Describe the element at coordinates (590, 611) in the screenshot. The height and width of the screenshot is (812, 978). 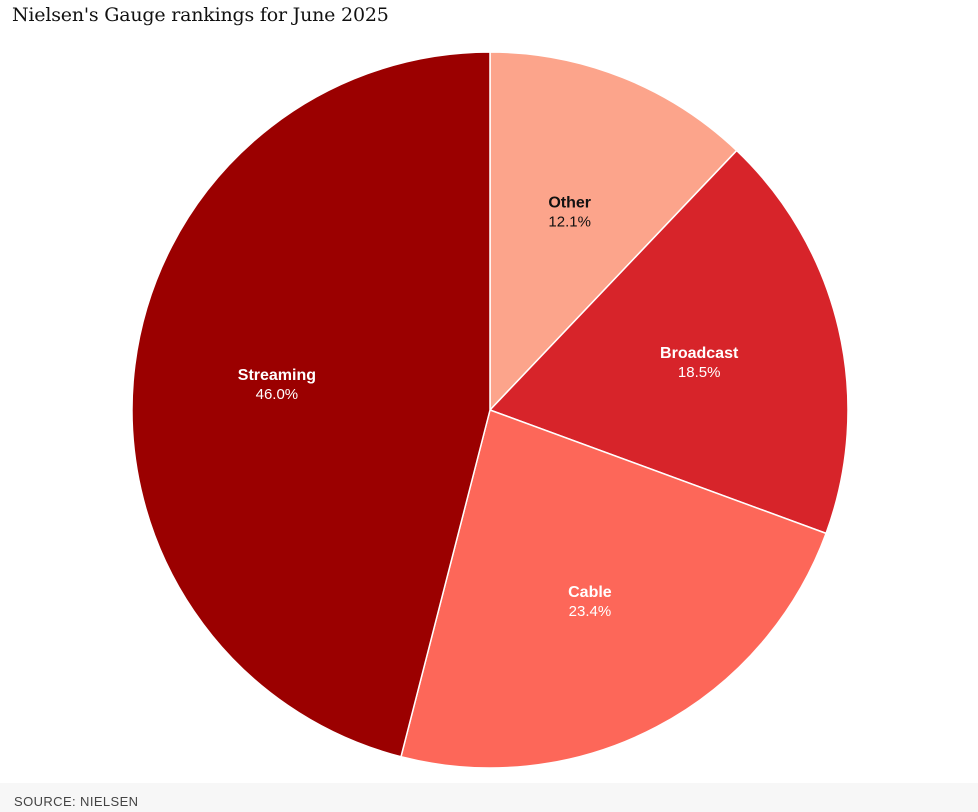
I see `slice-value-cable: 23.4%` at that location.